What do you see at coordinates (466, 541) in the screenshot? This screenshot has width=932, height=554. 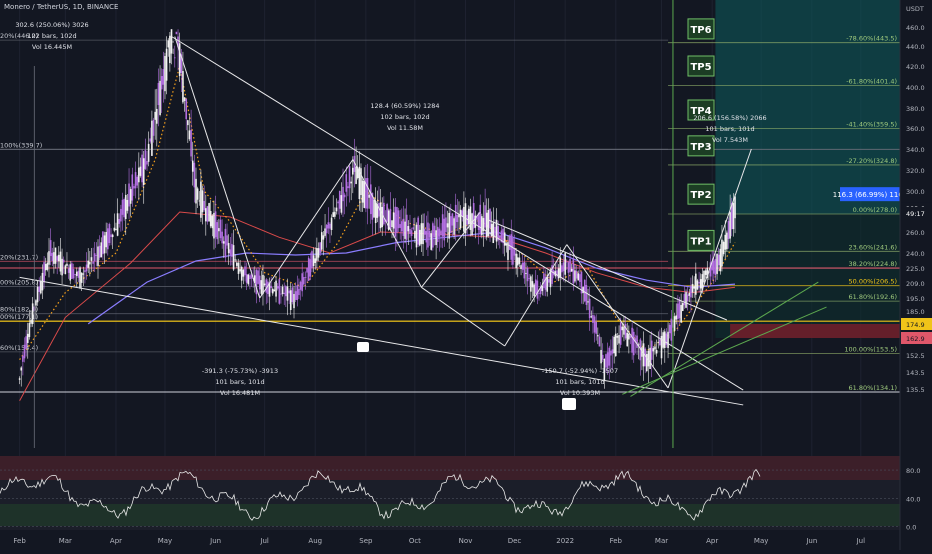 I see `x-tick-label: Nov` at bounding box center [466, 541].